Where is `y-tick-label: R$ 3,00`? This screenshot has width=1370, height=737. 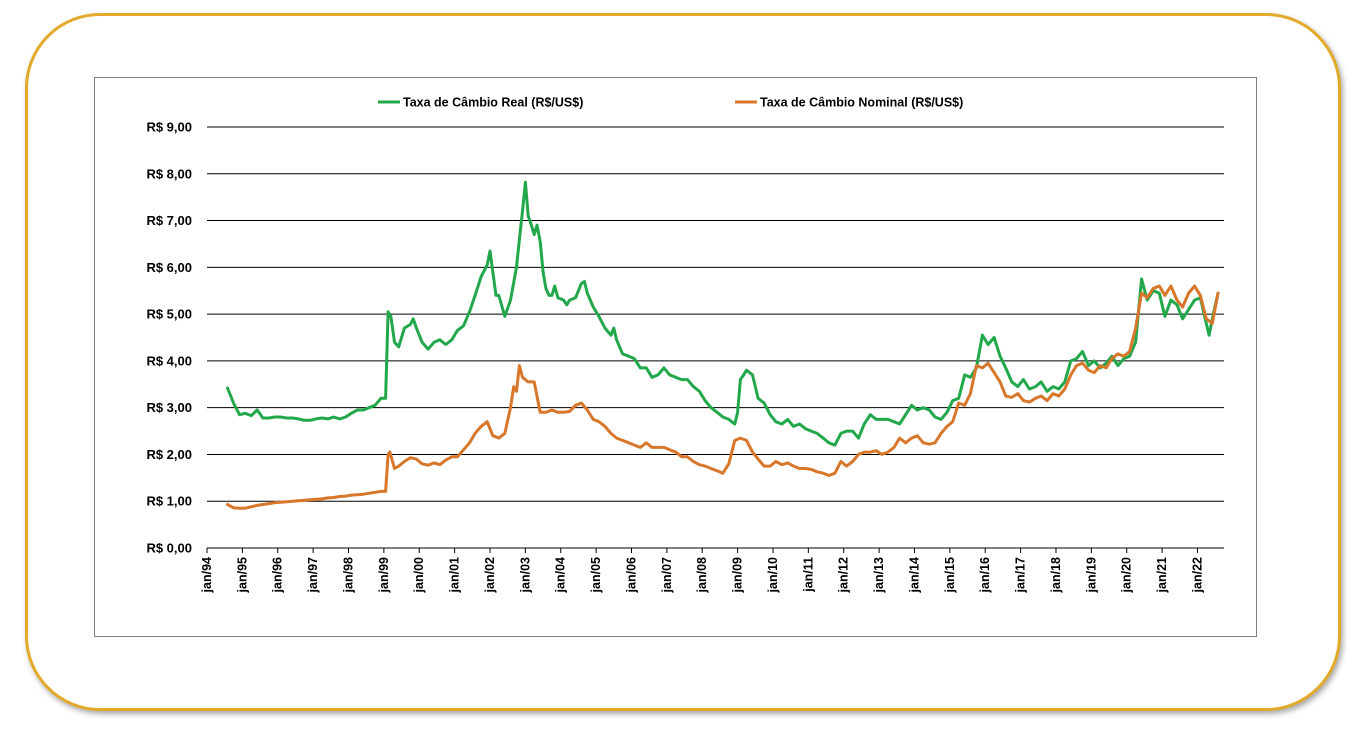 y-tick-label: R$ 3,00 is located at coordinates (169, 407).